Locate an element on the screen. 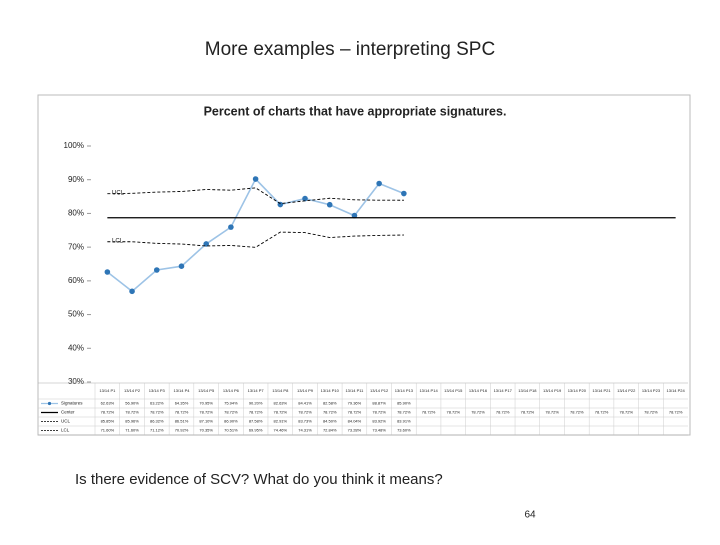  table-header: 13/14 P11 is located at coordinates (354, 390).